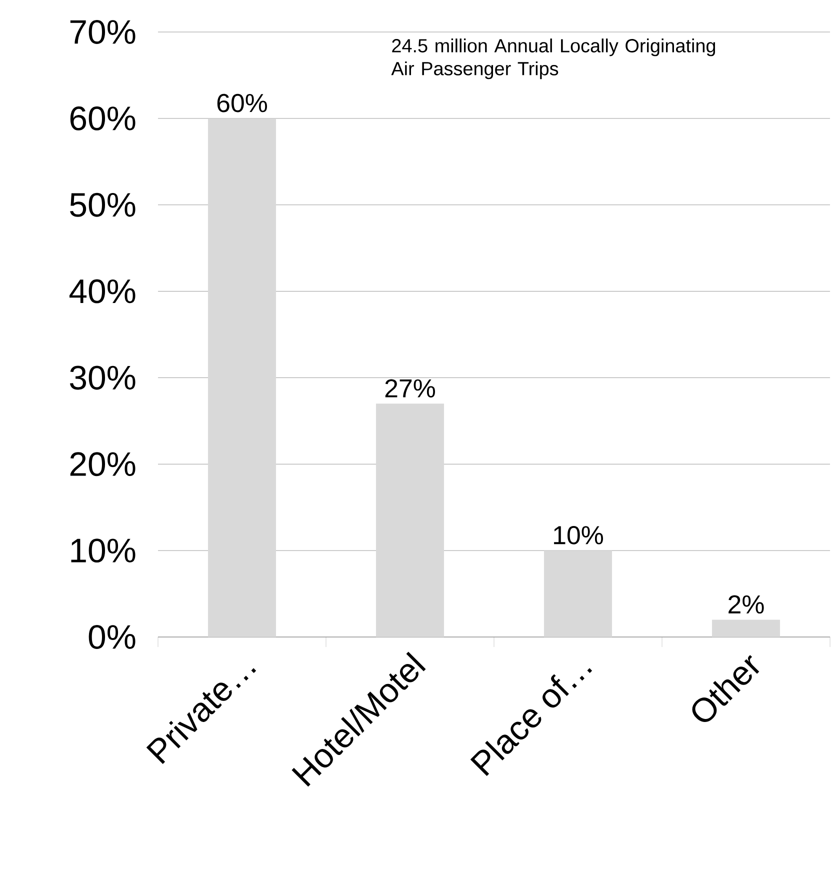 This screenshot has height=877, width=831. Describe the element at coordinates (103, 32) in the screenshot. I see `y-tick-label: 70%` at that location.